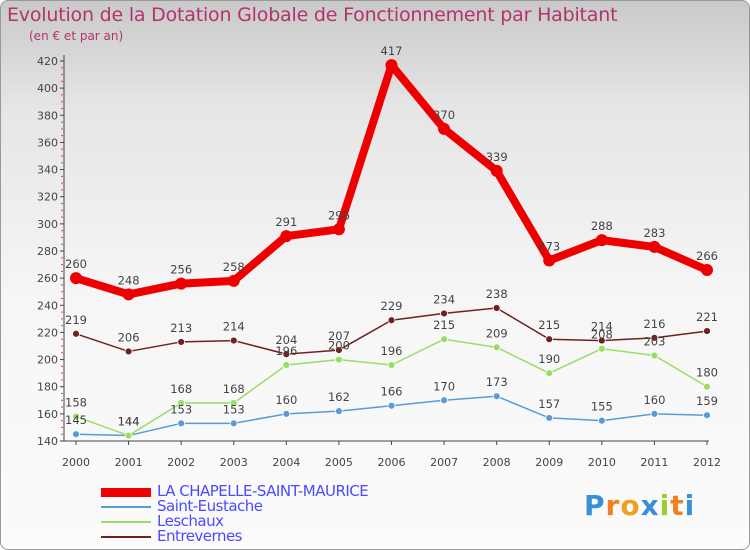 Image resolution: width=750 pixels, height=550 pixels. I want to click on data-label: 291, so click(286, 222).